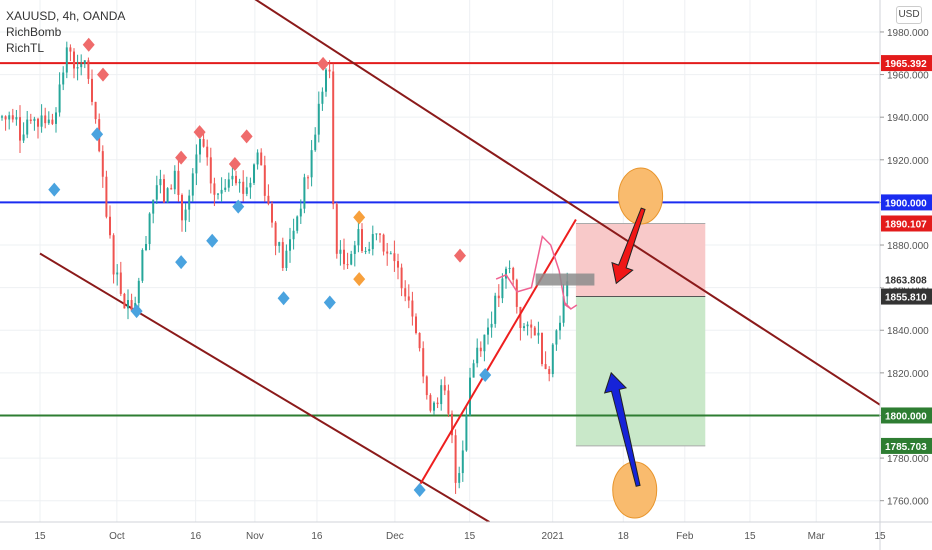 This screenshot has width=932, height=550. I want to click on x-tick-label: Oct, so click(117, 536).